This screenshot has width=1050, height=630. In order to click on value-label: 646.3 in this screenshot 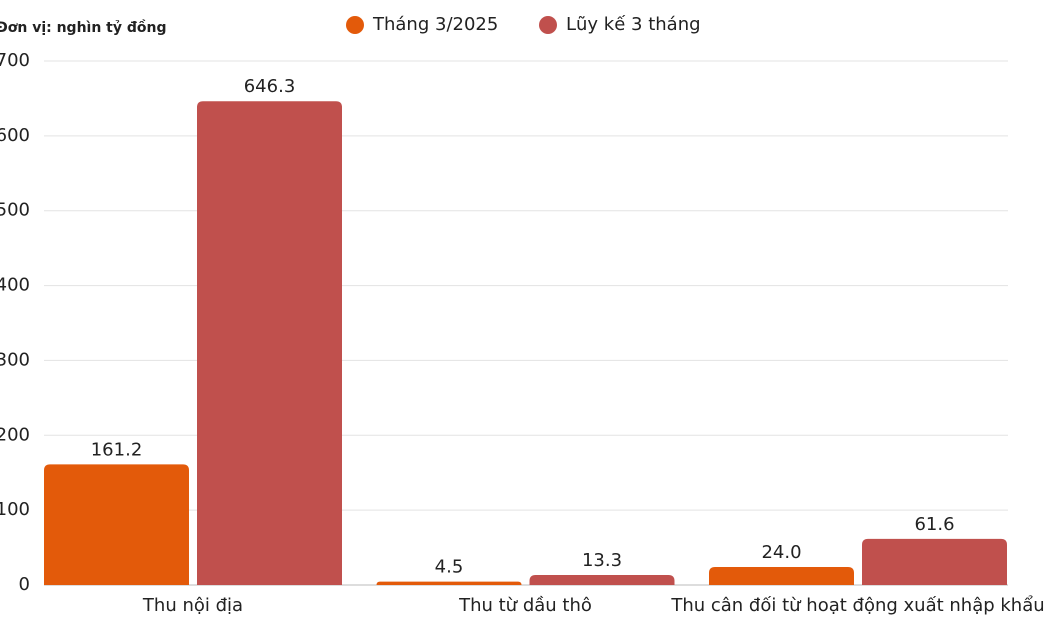, I will do `click(270, 86)`.